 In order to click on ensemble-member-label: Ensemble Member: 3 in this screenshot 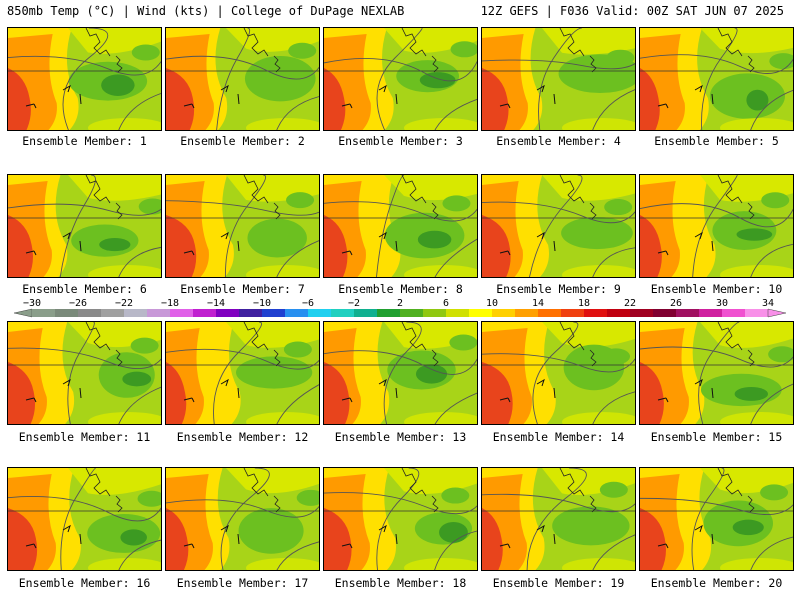, I will do `click(400, 141)`.